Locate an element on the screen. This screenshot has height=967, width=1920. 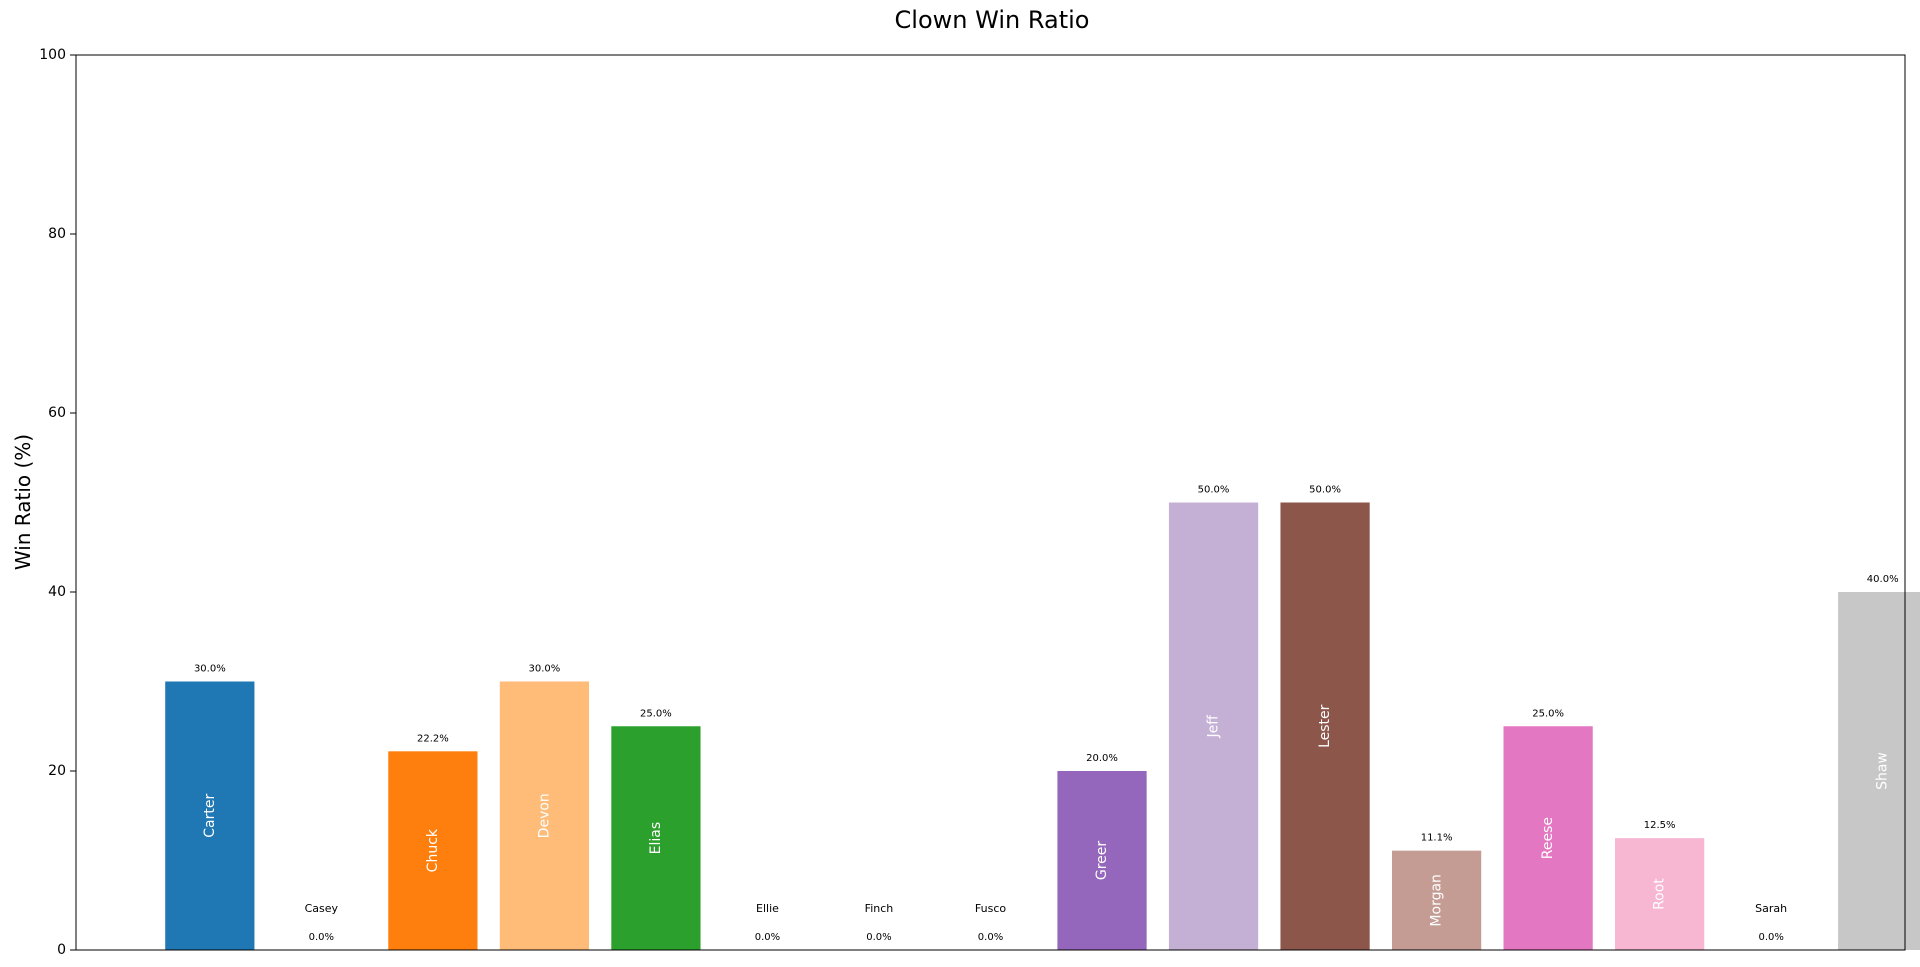
bar-name-devon: Devon is located at coordinates (544, 815).